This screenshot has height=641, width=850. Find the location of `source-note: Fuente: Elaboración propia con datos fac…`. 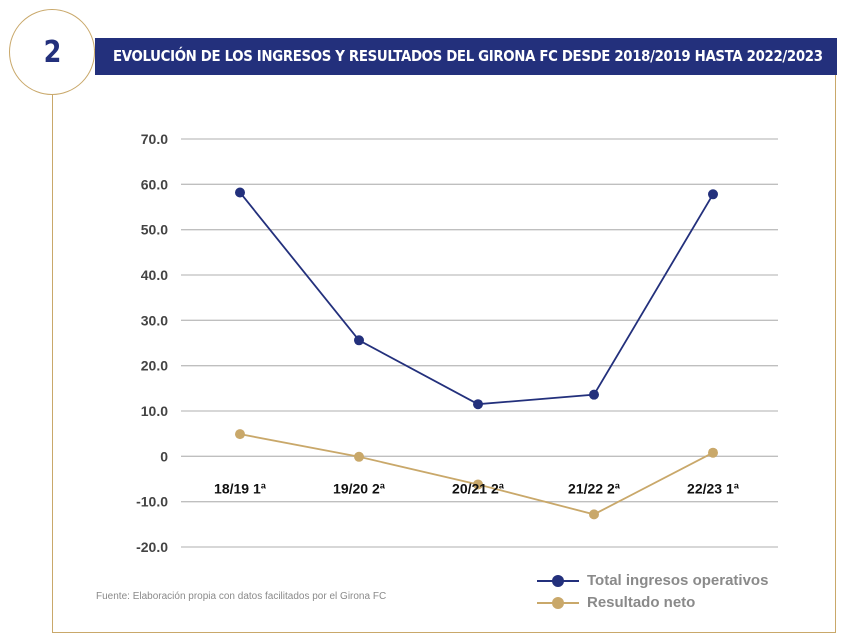

source-note: Fuente: Elaboración propia con datos fac… is located at coordinates (241, 596).